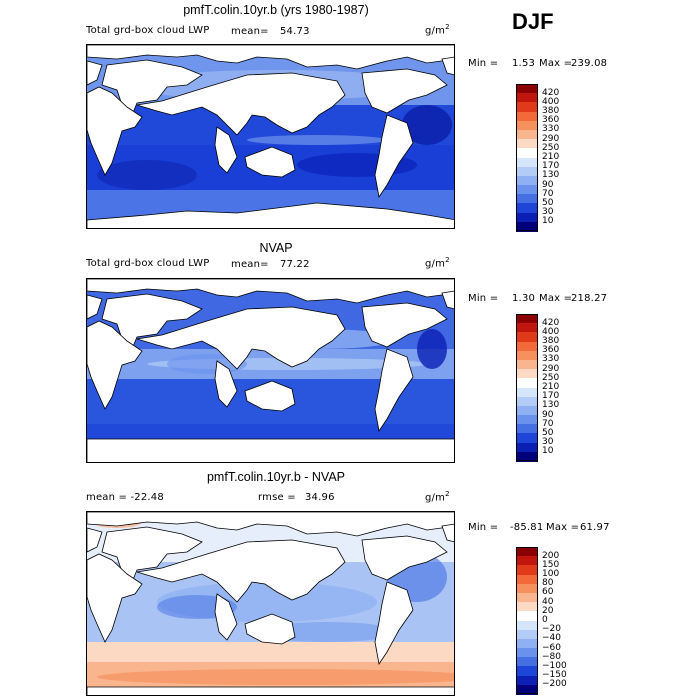 The height and width of the screenshot is (700, 700). I want to click on panel-1-colorbar-tick-label: 90, so click(548, 184).